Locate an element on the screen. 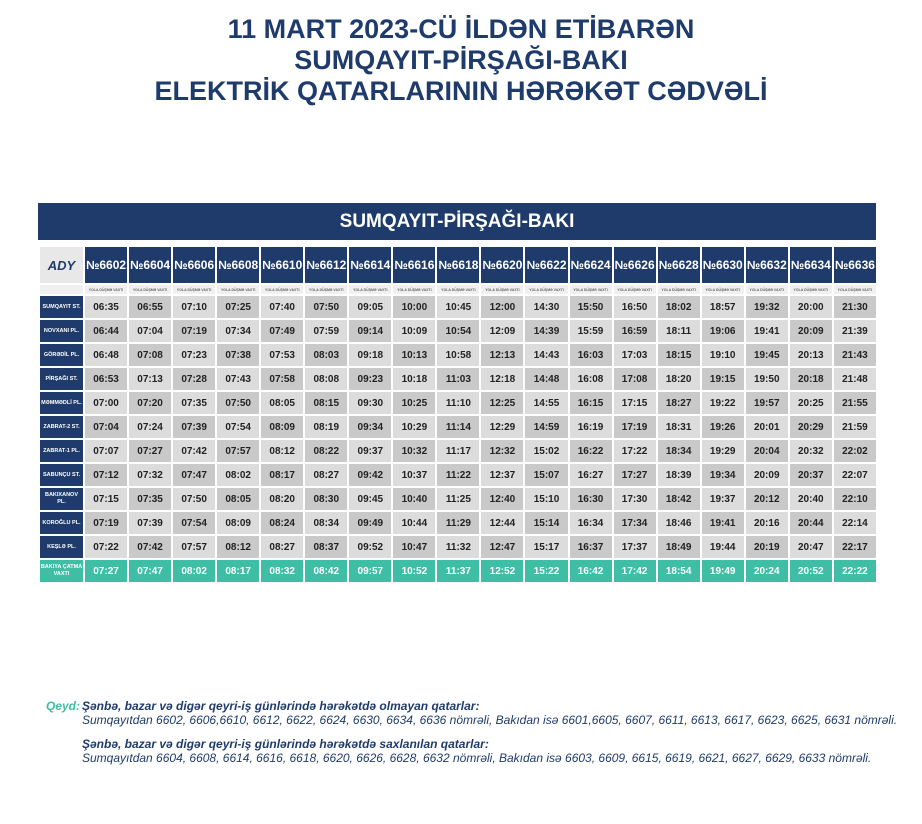 The height and width of the screenshot is (824, 922). train-number: №6620 is located at coordinates (502, 265).